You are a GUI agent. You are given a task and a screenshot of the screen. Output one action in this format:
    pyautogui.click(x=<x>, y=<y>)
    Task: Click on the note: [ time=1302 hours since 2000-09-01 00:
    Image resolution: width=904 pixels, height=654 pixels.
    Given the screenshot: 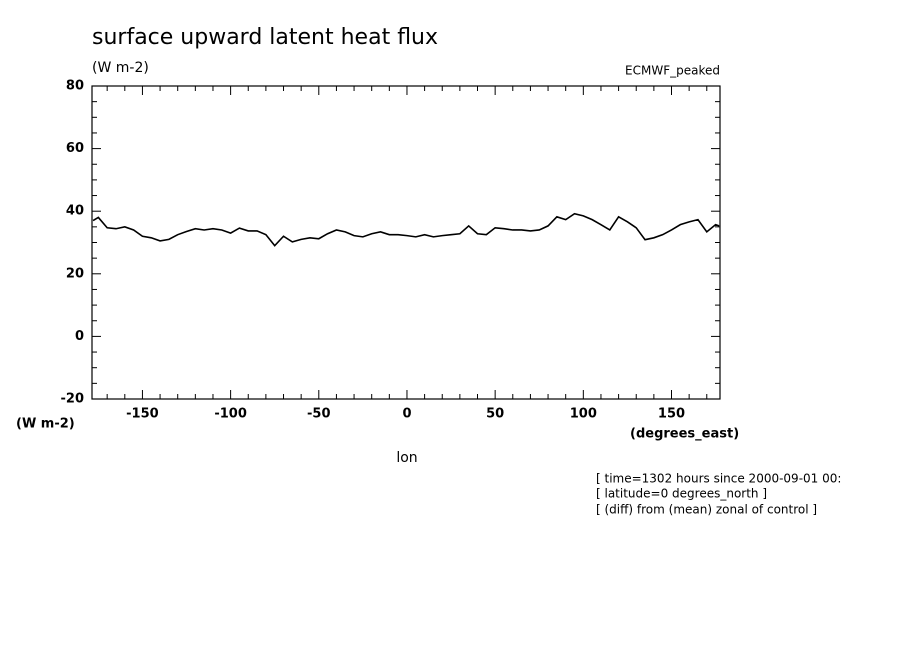 What is the action you would take?
    pyautogui.click(x=718, y=479)
    